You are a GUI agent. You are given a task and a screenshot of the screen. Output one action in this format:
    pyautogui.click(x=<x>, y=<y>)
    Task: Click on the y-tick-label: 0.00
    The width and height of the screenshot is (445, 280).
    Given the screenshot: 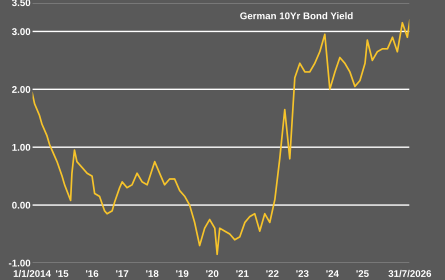 What is the action you would take?
    pyautogui.click(x=21, y=205)
    